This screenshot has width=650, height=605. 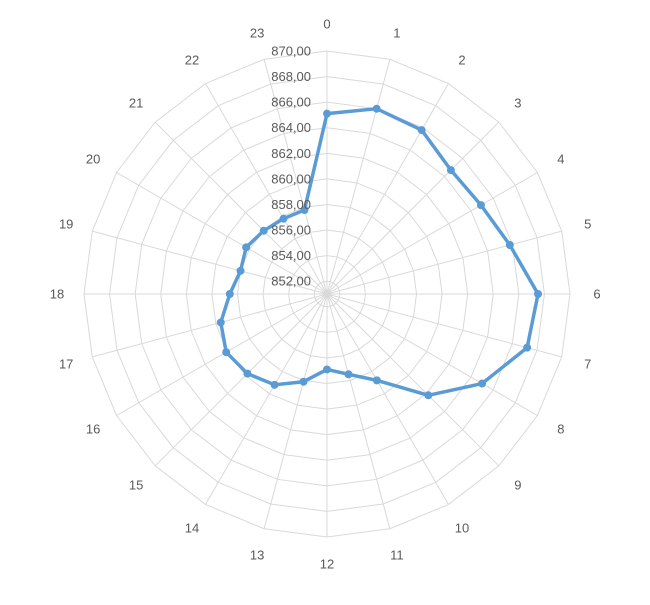 What do you see at coordinates (596, 294) in the screenshot?
I see `category-label-6: 6` at bounding box center [596, 294].